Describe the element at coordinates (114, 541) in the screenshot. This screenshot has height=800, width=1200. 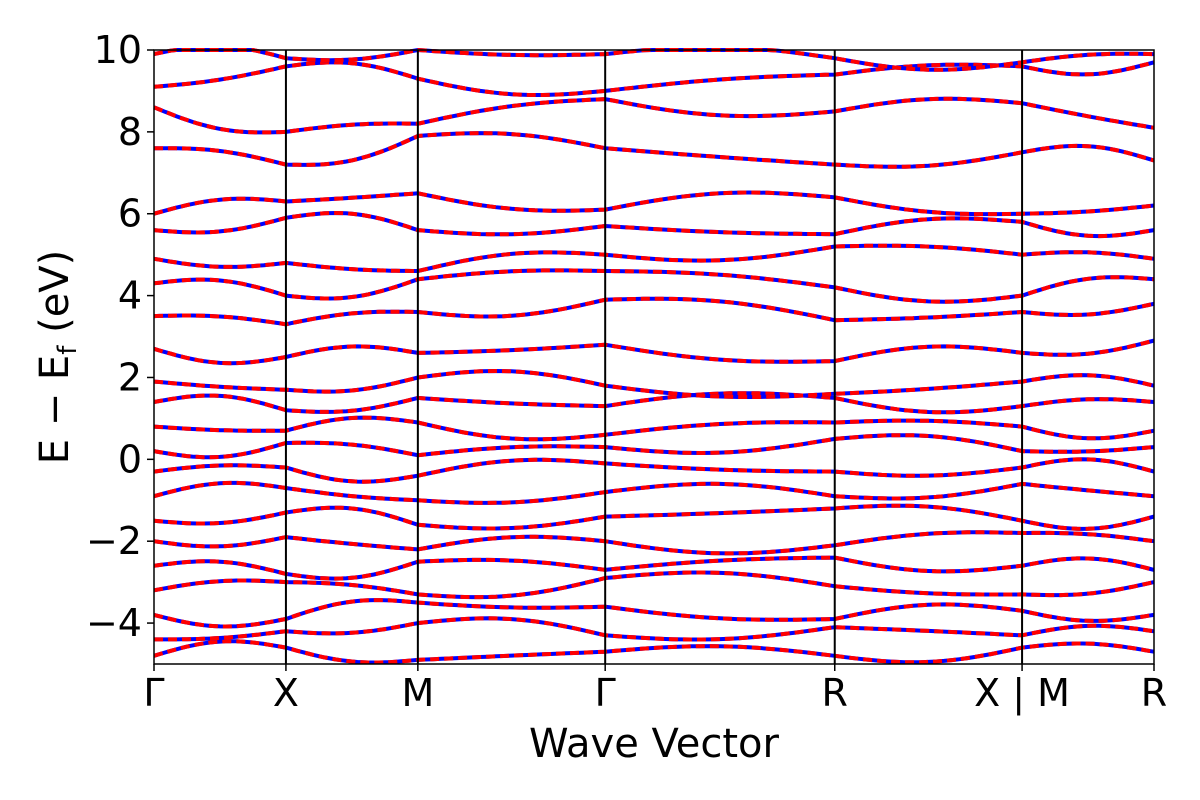
I see `y-tick-label: −2` at that location.